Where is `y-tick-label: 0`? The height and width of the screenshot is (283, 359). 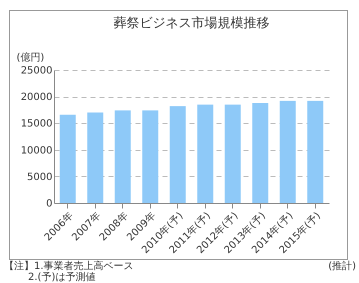
y-tick-label: 0 is located at coordinates (49, 204).